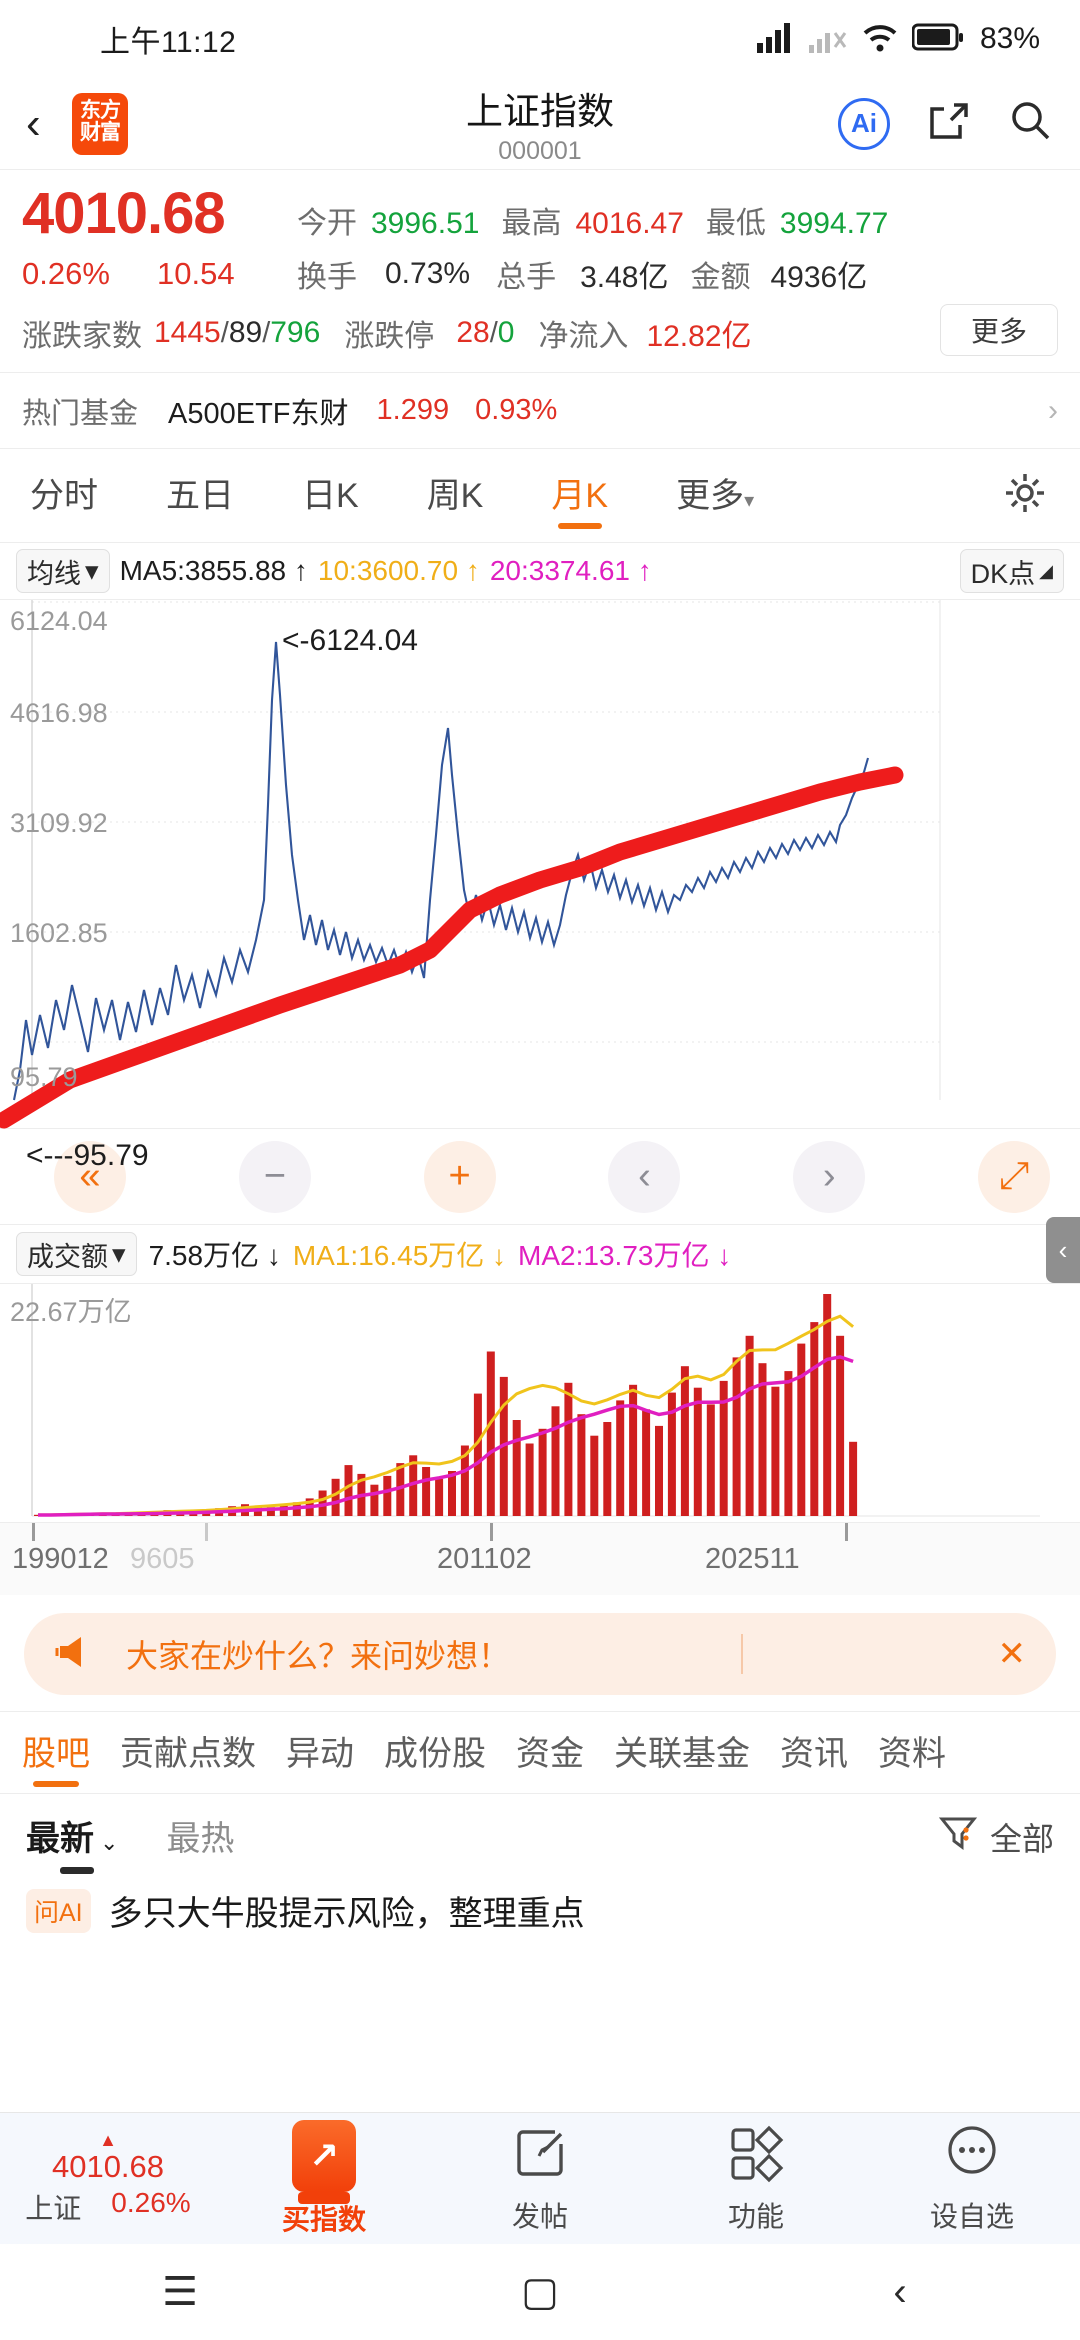 The width and height of the screenshot is (1080, 2340). What do you see at coordinates (180, 2292) in the screenshot?
I see `menu-icon: ☰` at bounding box center [180, 2292].